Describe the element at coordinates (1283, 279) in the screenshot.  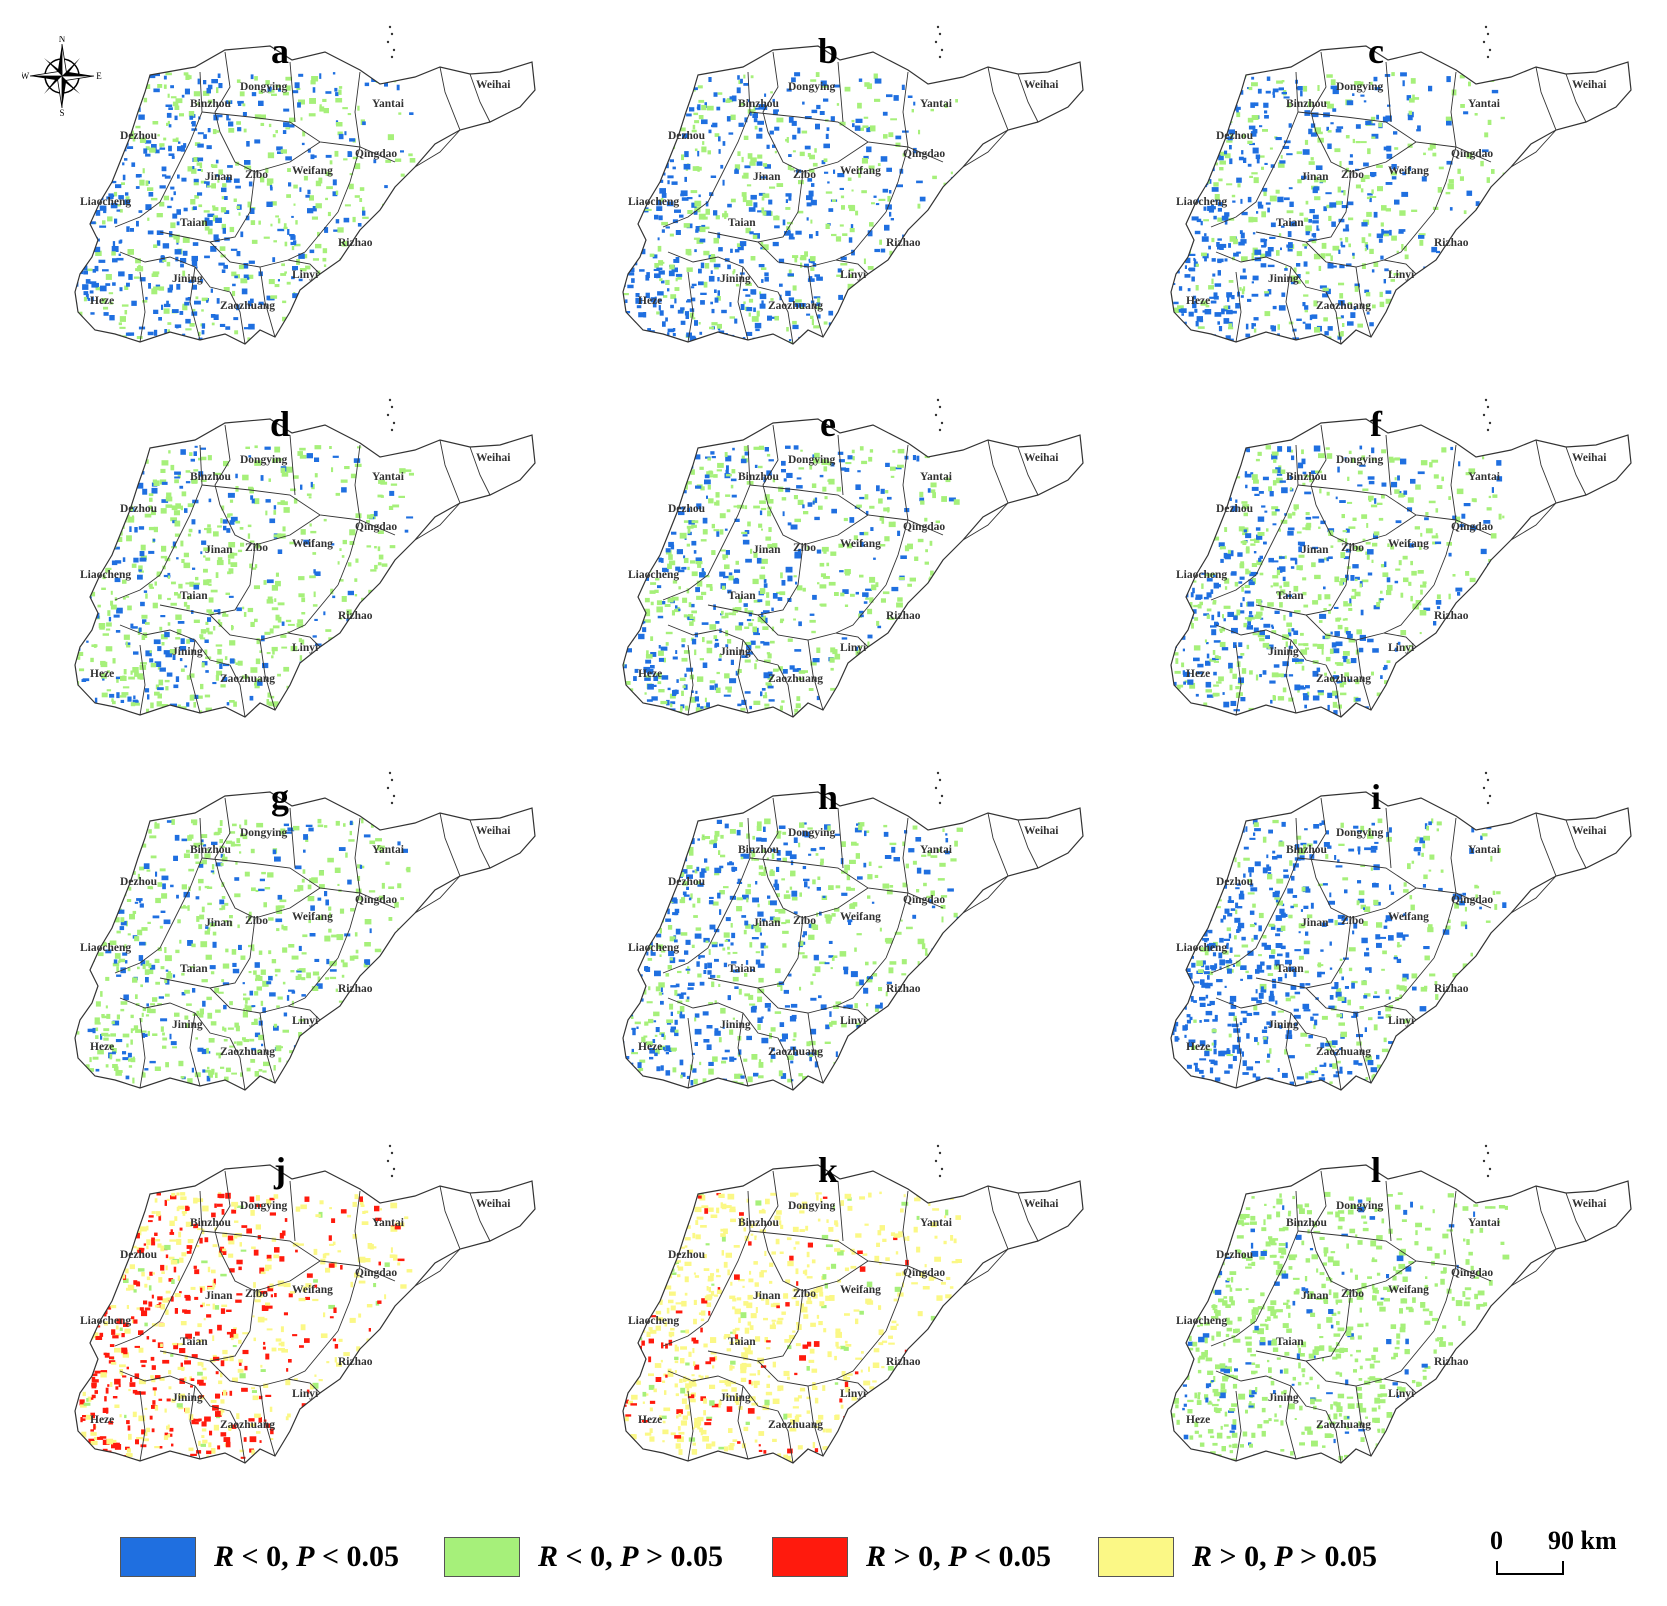
I see `city-label-jining: Jining` at that location.